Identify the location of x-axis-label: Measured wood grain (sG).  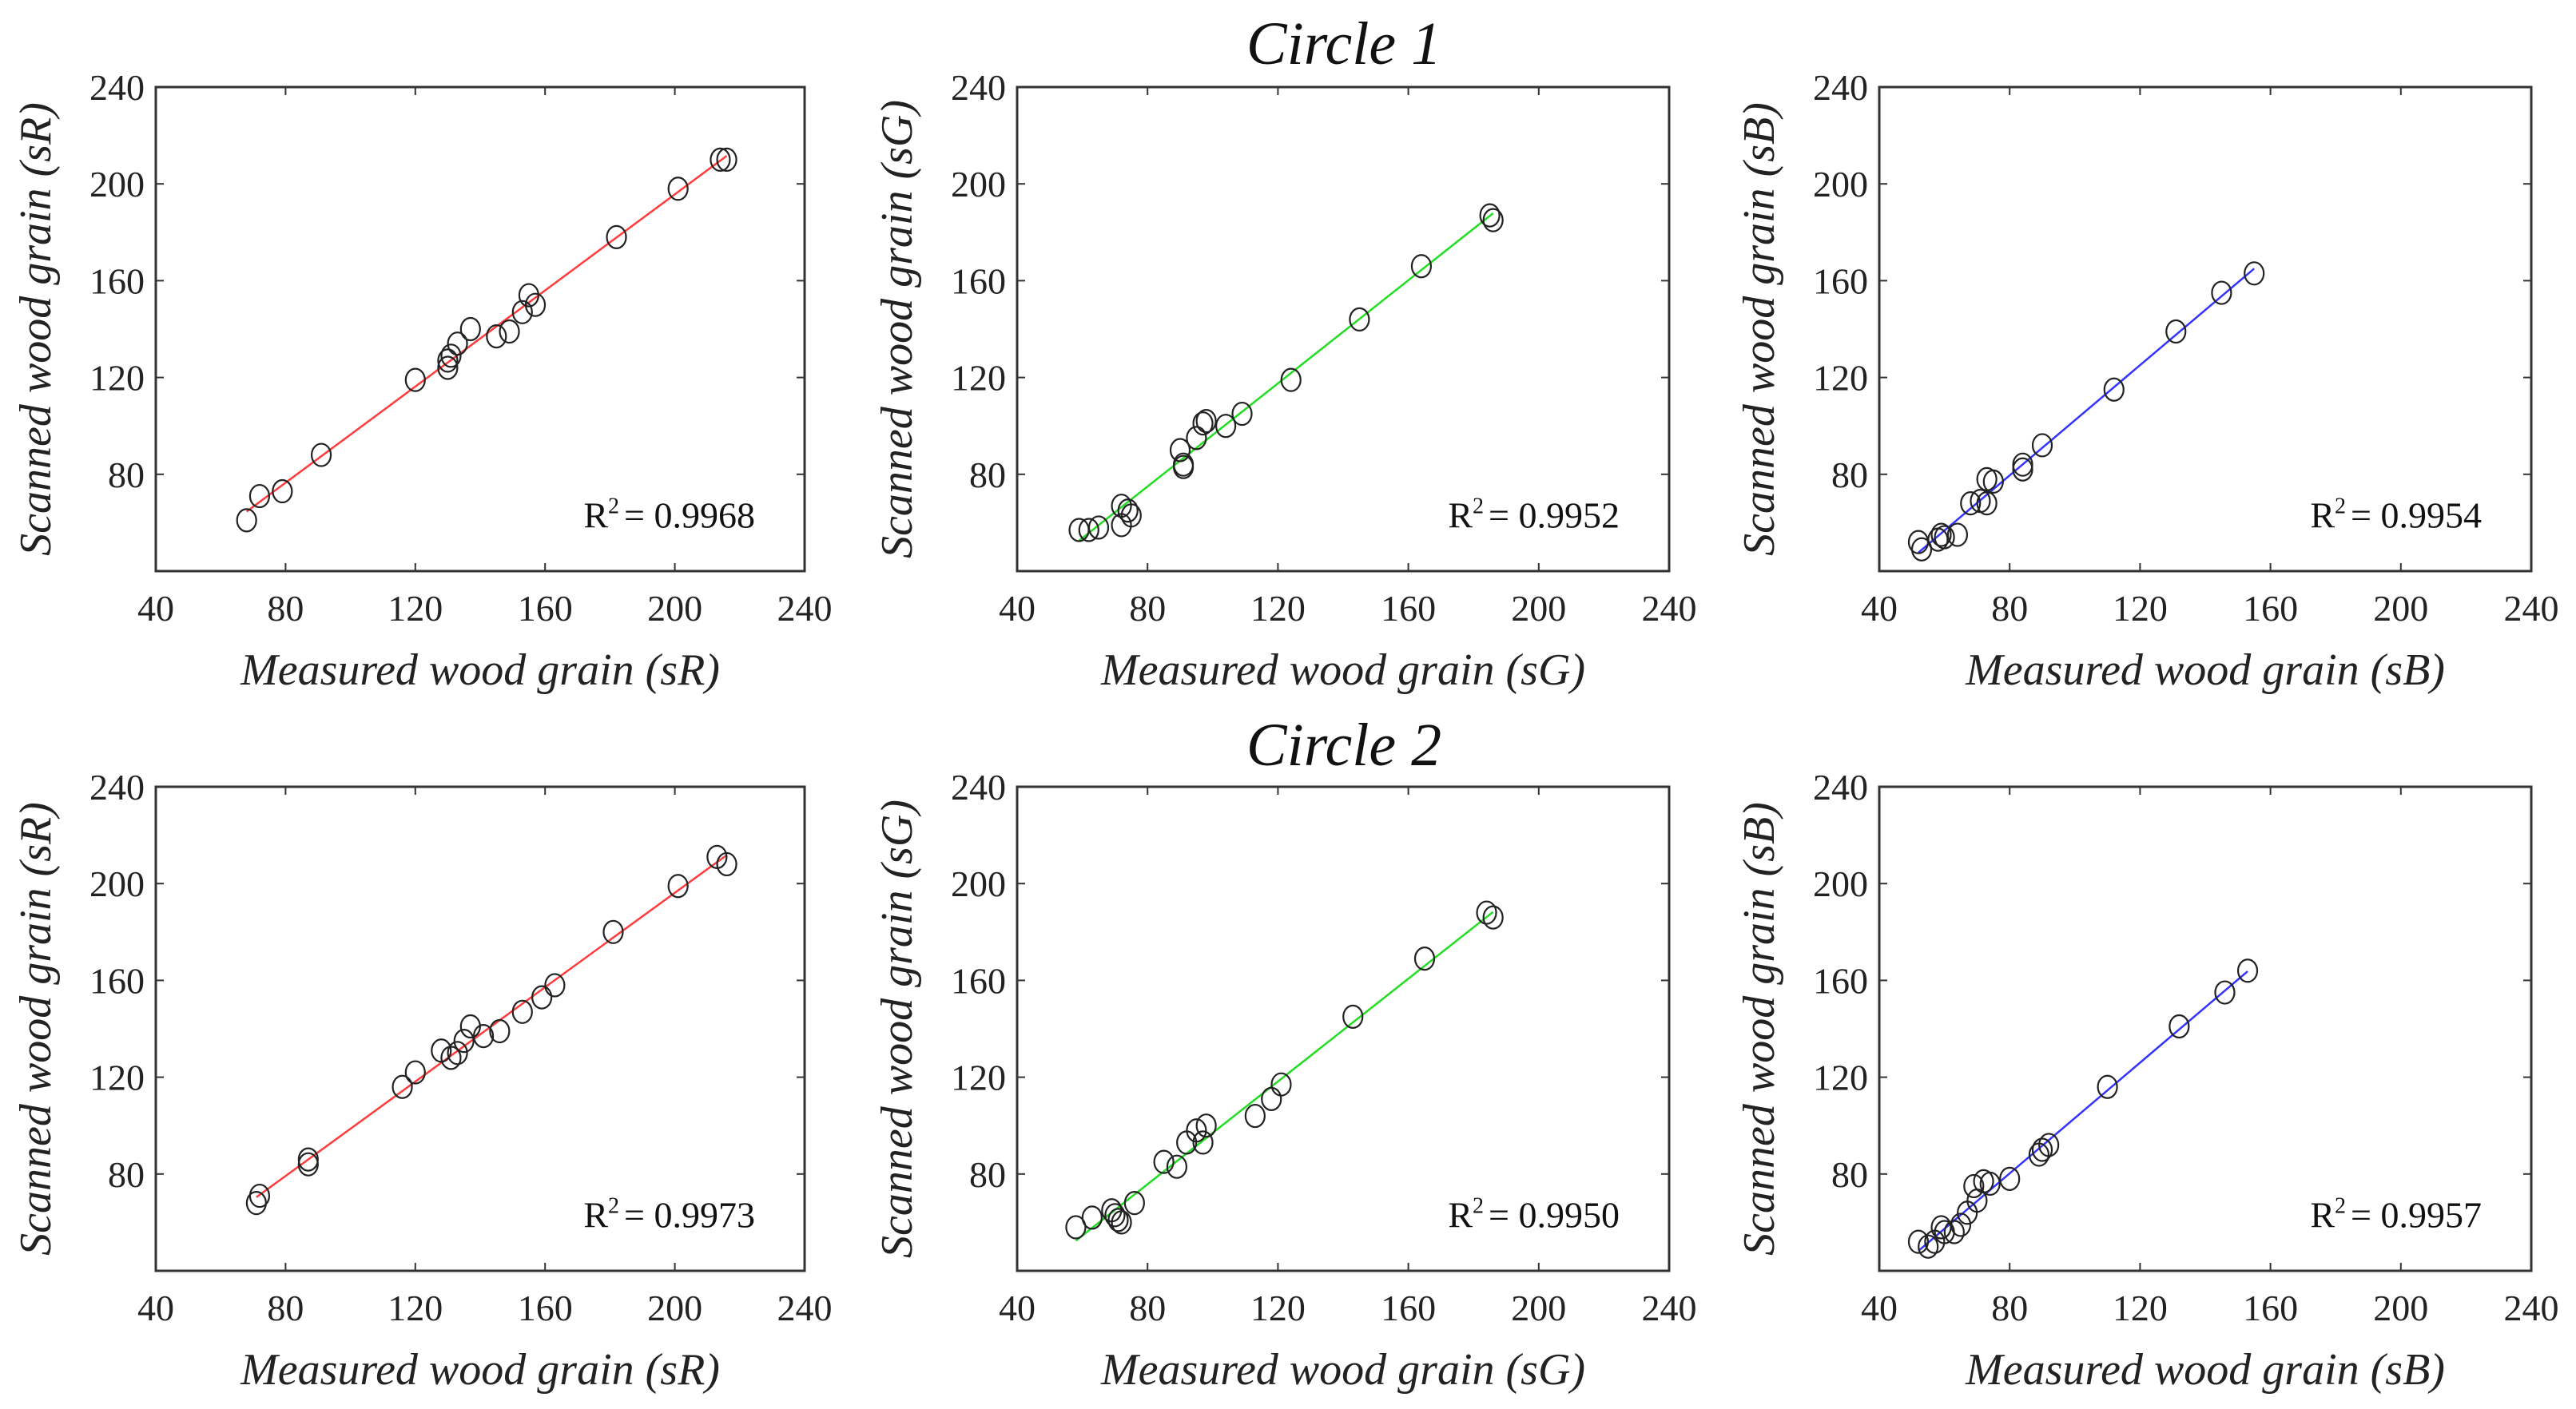
(1342, 670).